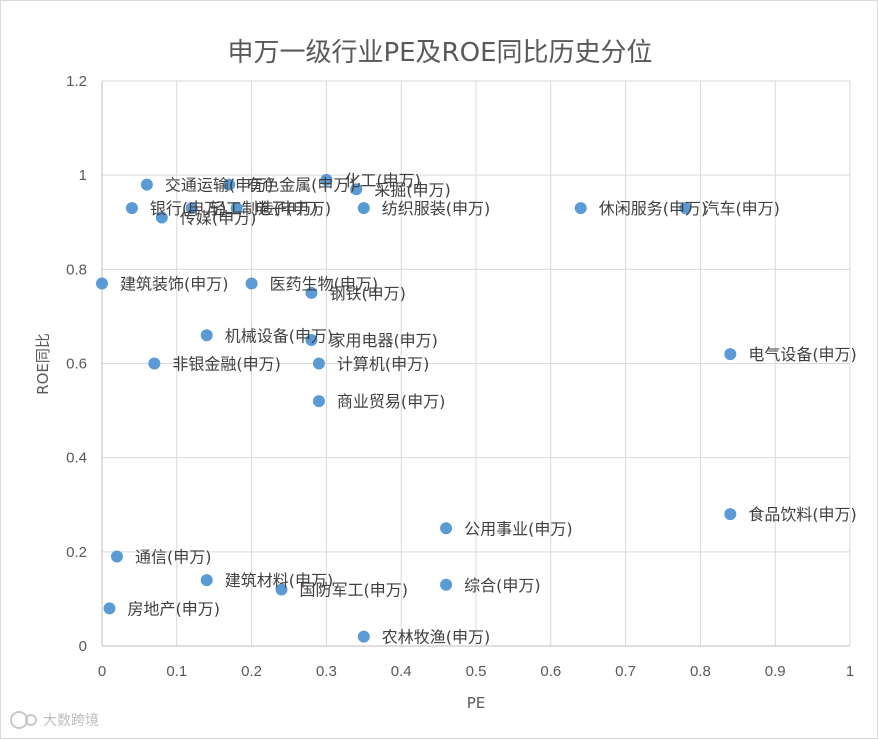  I want to click on x-tick-label: 0.1, so click(176, 671).